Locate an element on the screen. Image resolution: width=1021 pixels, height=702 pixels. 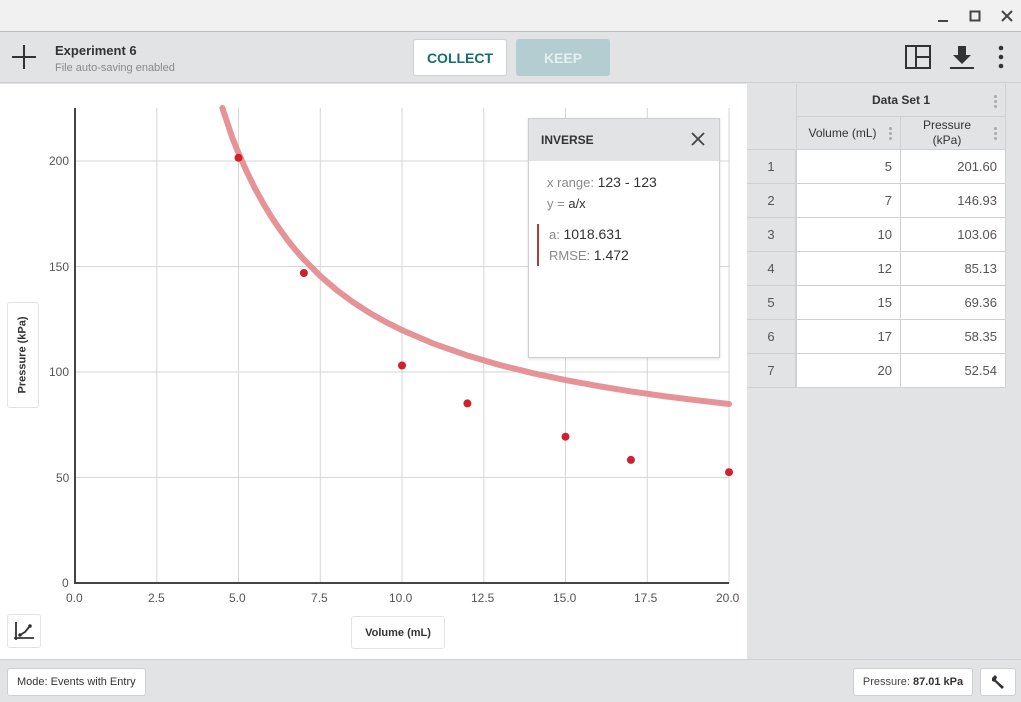
wrench-icon is located at coordinates (998, 682).